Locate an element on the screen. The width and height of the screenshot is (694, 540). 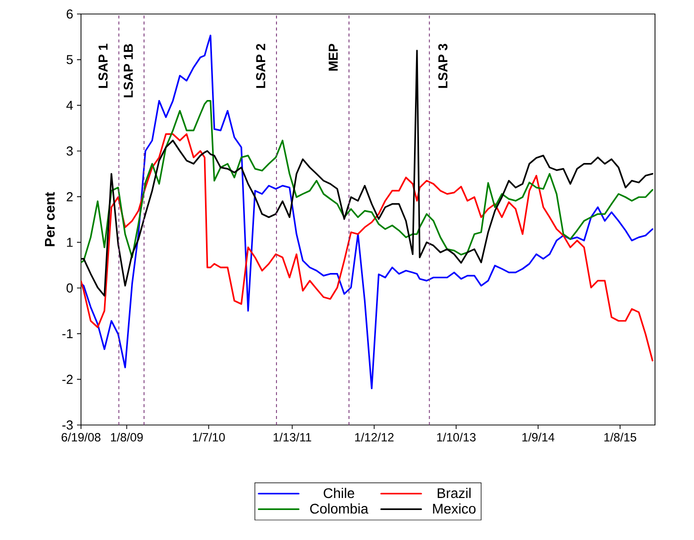
legend-label: Chile is located at coordinates (339, 493).